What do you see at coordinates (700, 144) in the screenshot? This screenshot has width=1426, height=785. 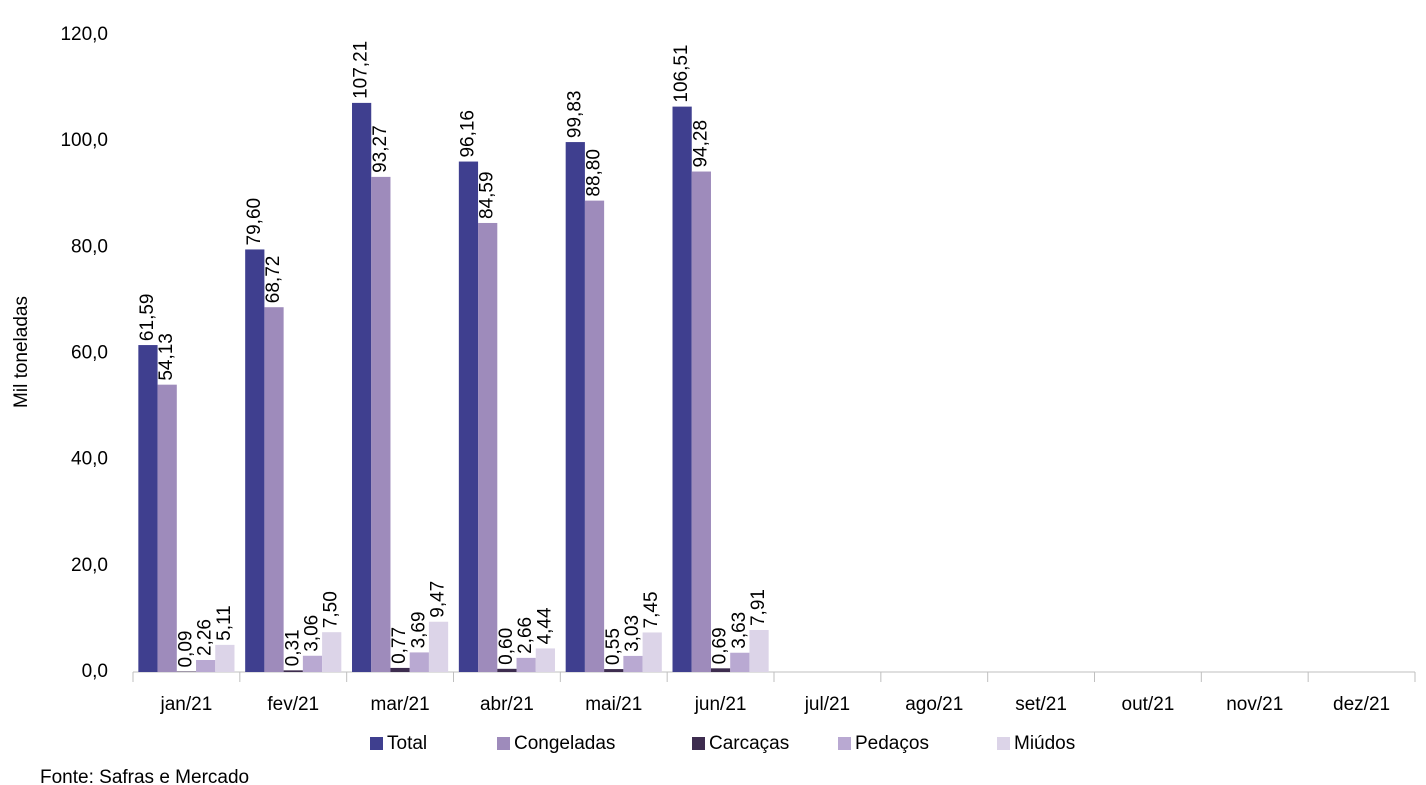 I see `data-label: 94,28` at bounding box center [700, 144].